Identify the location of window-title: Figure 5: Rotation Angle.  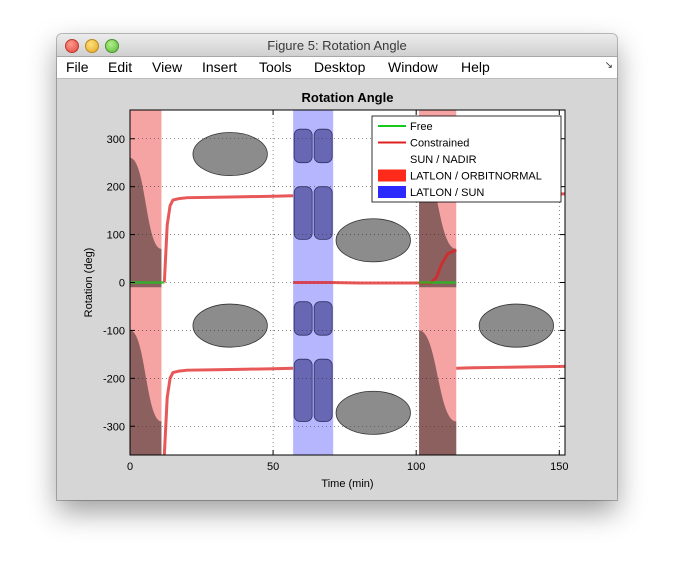
(337, 45).